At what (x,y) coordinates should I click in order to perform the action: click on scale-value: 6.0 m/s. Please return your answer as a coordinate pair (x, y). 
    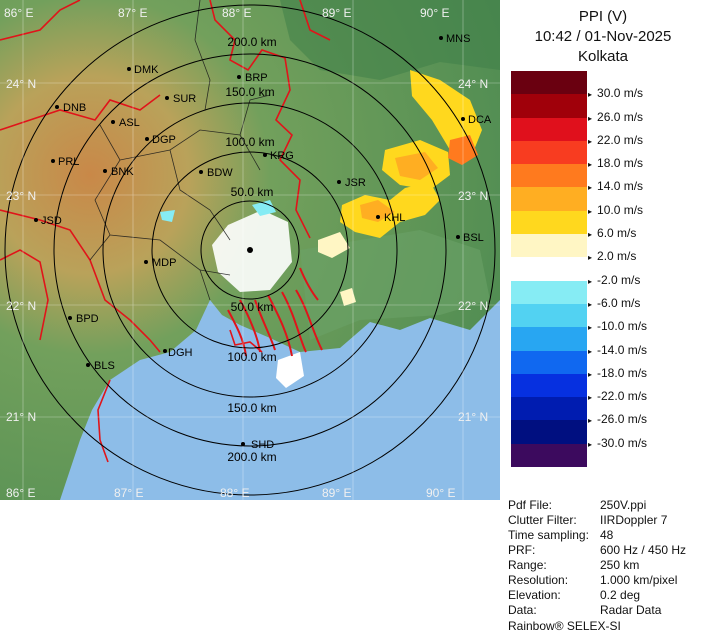
    Looking at the image, I should click on (617, 233).